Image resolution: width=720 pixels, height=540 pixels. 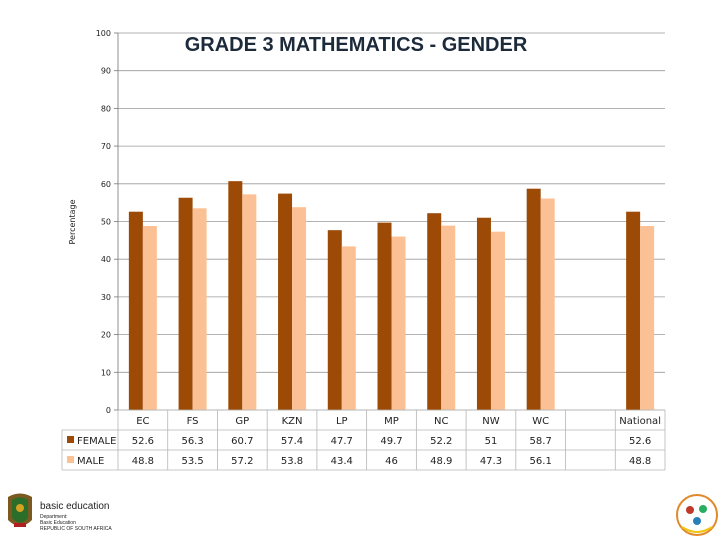 What do you see at coordinates (242, 441) in the screenshot?
I see `data-label-female: 60.7` at bounding box center [242, 441].